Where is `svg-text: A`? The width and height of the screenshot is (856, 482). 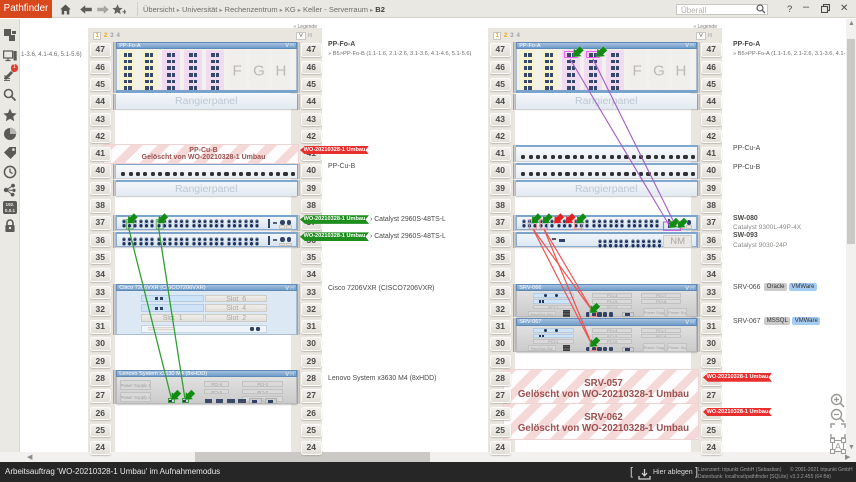 svg-text: A is located at coordinates (838, 447).